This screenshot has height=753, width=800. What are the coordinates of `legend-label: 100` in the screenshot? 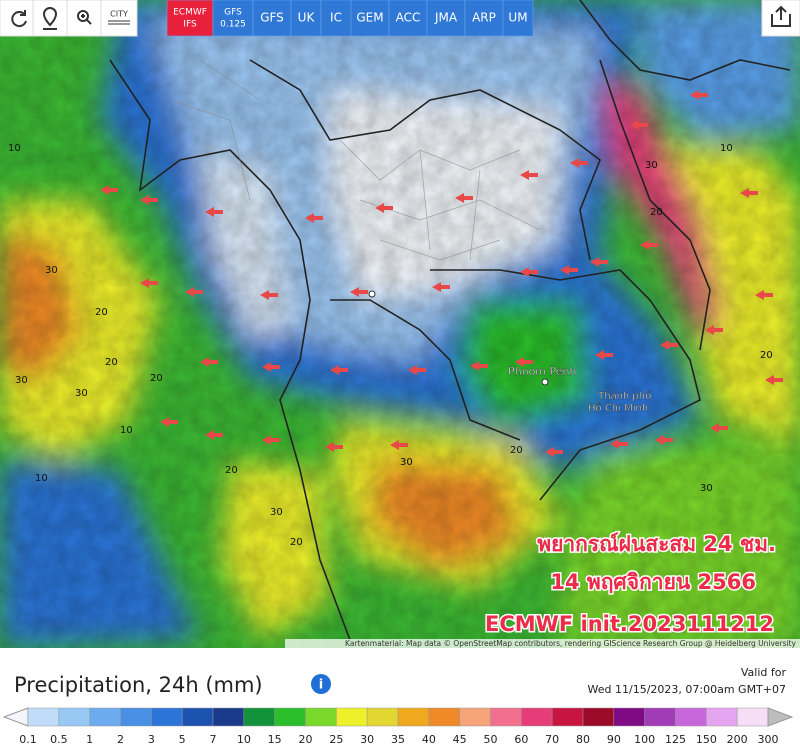 It's located at (644, 739).